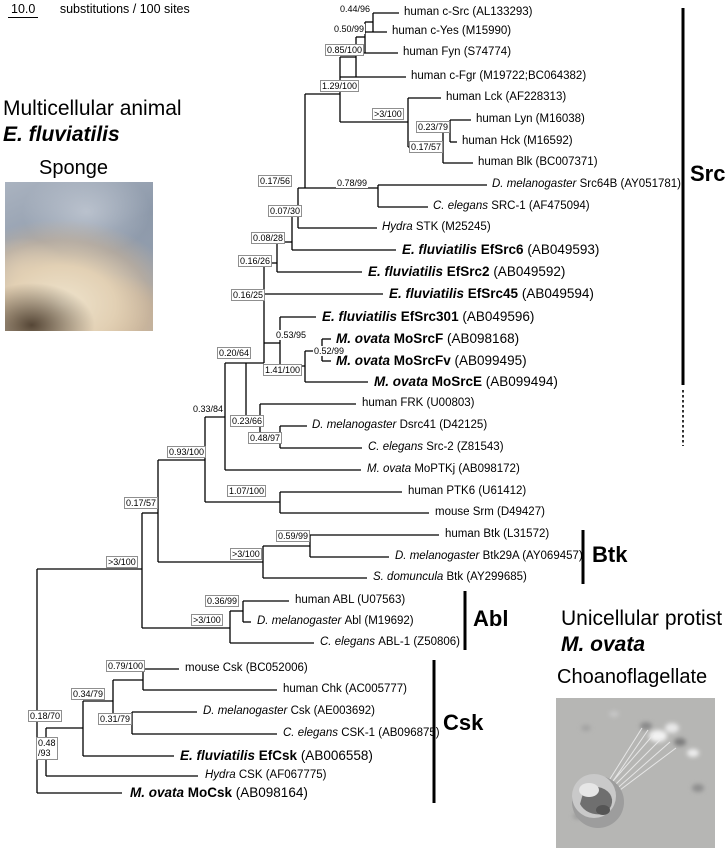  I want to click on taxon-label-part: human Hck (M16592), so click(517, 141).